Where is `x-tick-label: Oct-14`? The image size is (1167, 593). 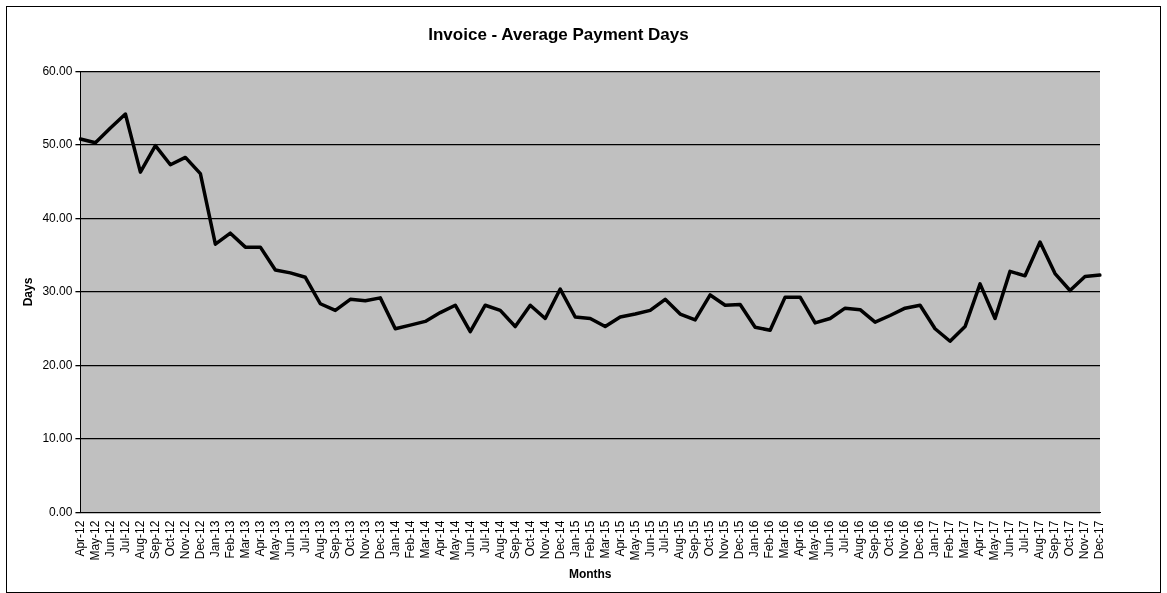
x-tick-label: Oct-14 is located at coordinates (529, 538).